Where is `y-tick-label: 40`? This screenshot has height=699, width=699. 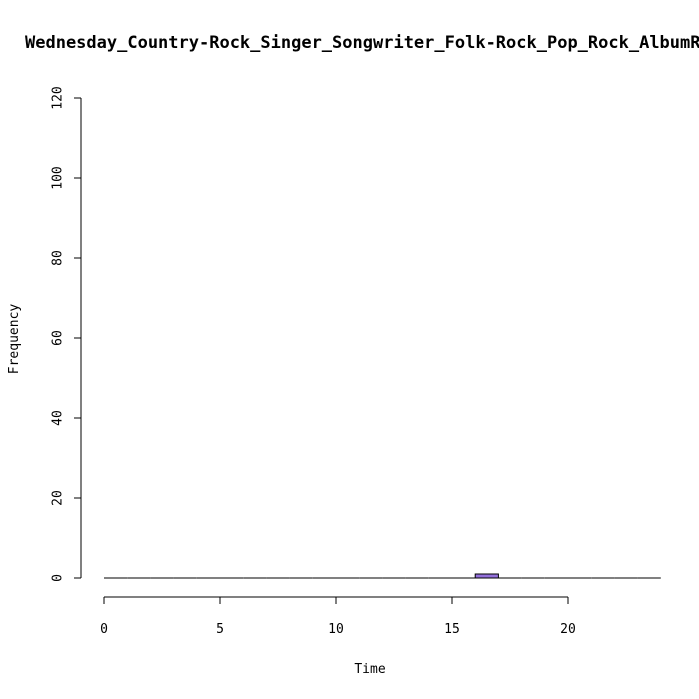 y-tick-label: 40 is located at coordinates (58, 418).